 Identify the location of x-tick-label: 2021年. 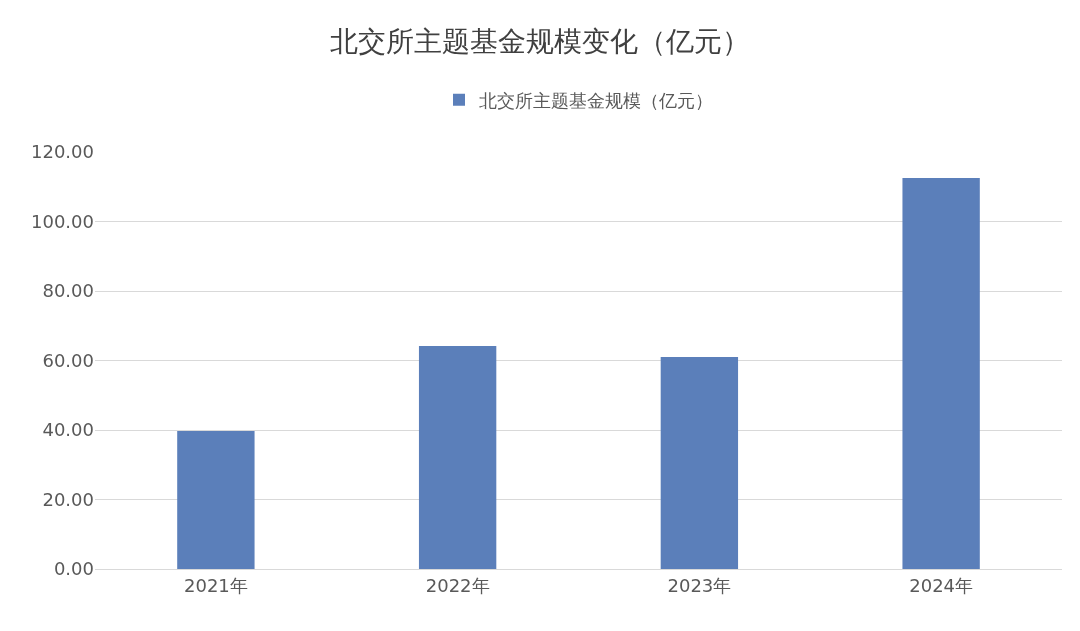
(215, 585).